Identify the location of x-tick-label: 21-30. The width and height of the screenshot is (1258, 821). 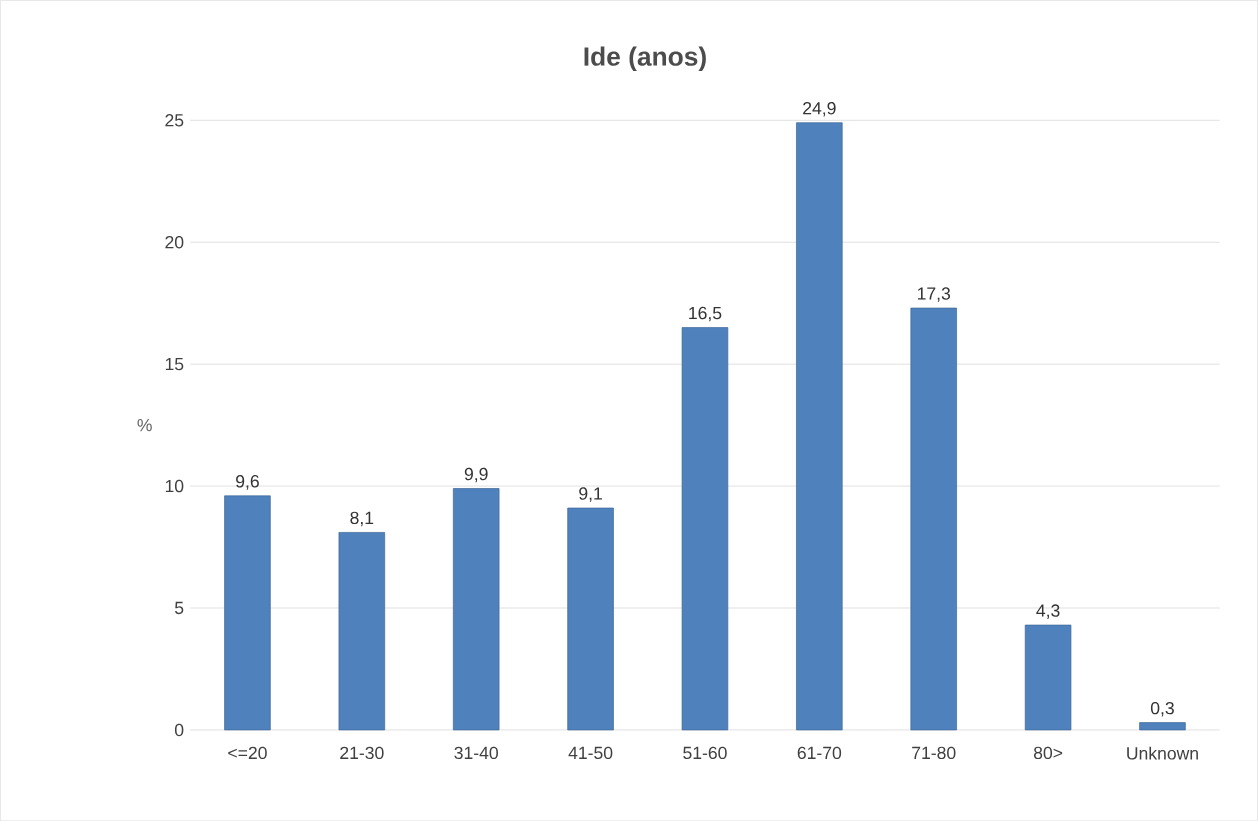
(362, 752).